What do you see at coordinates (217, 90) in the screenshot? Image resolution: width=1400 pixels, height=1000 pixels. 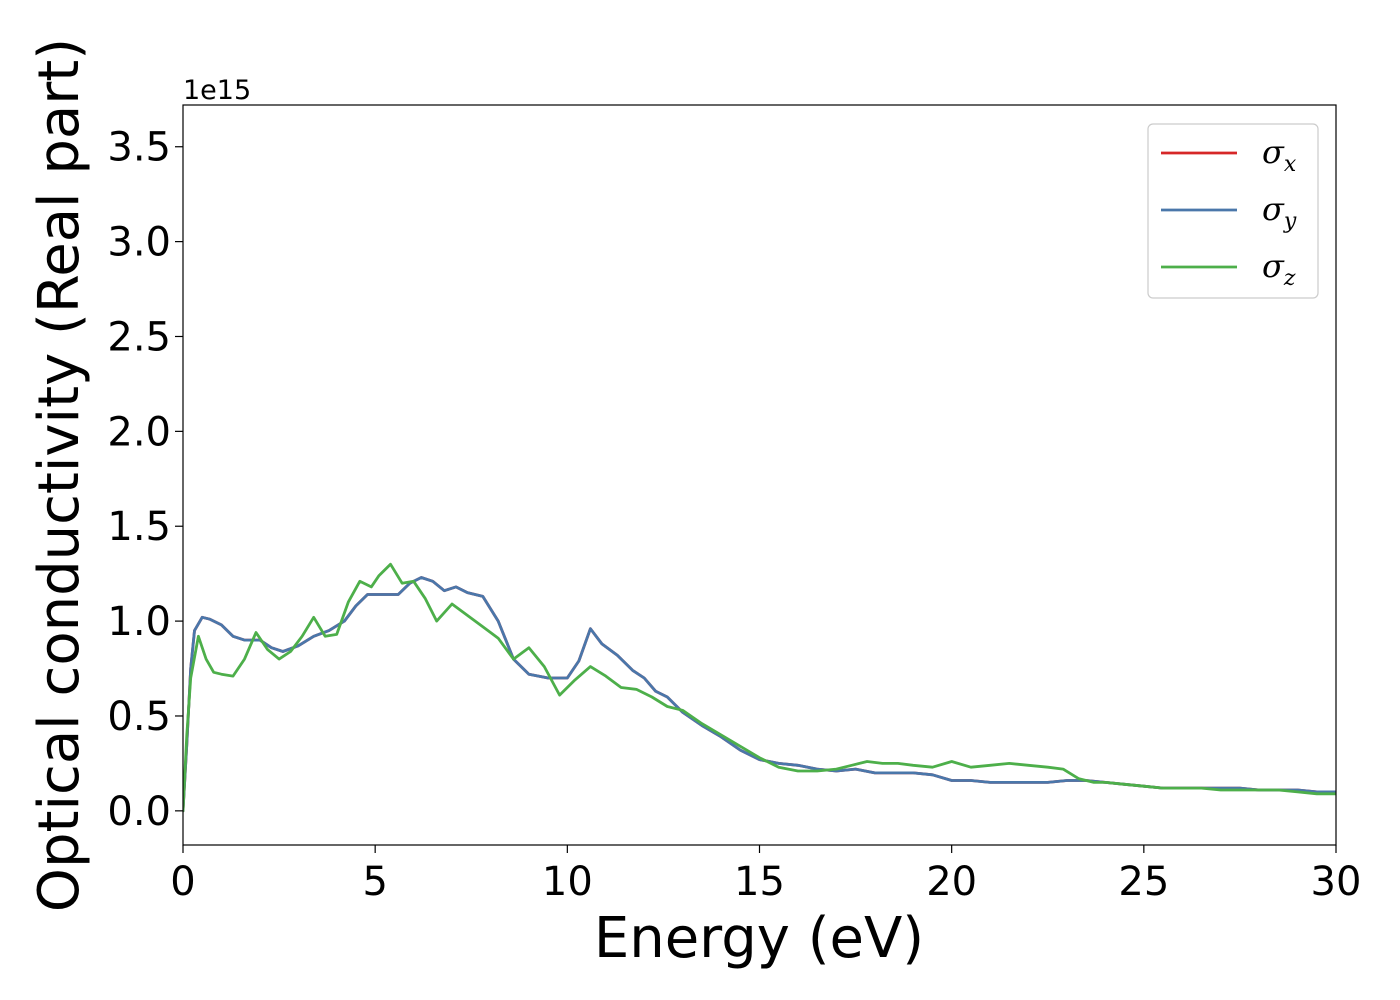 I see `y-axis-offset-label: 1e15` at bounding box center [217, 90].